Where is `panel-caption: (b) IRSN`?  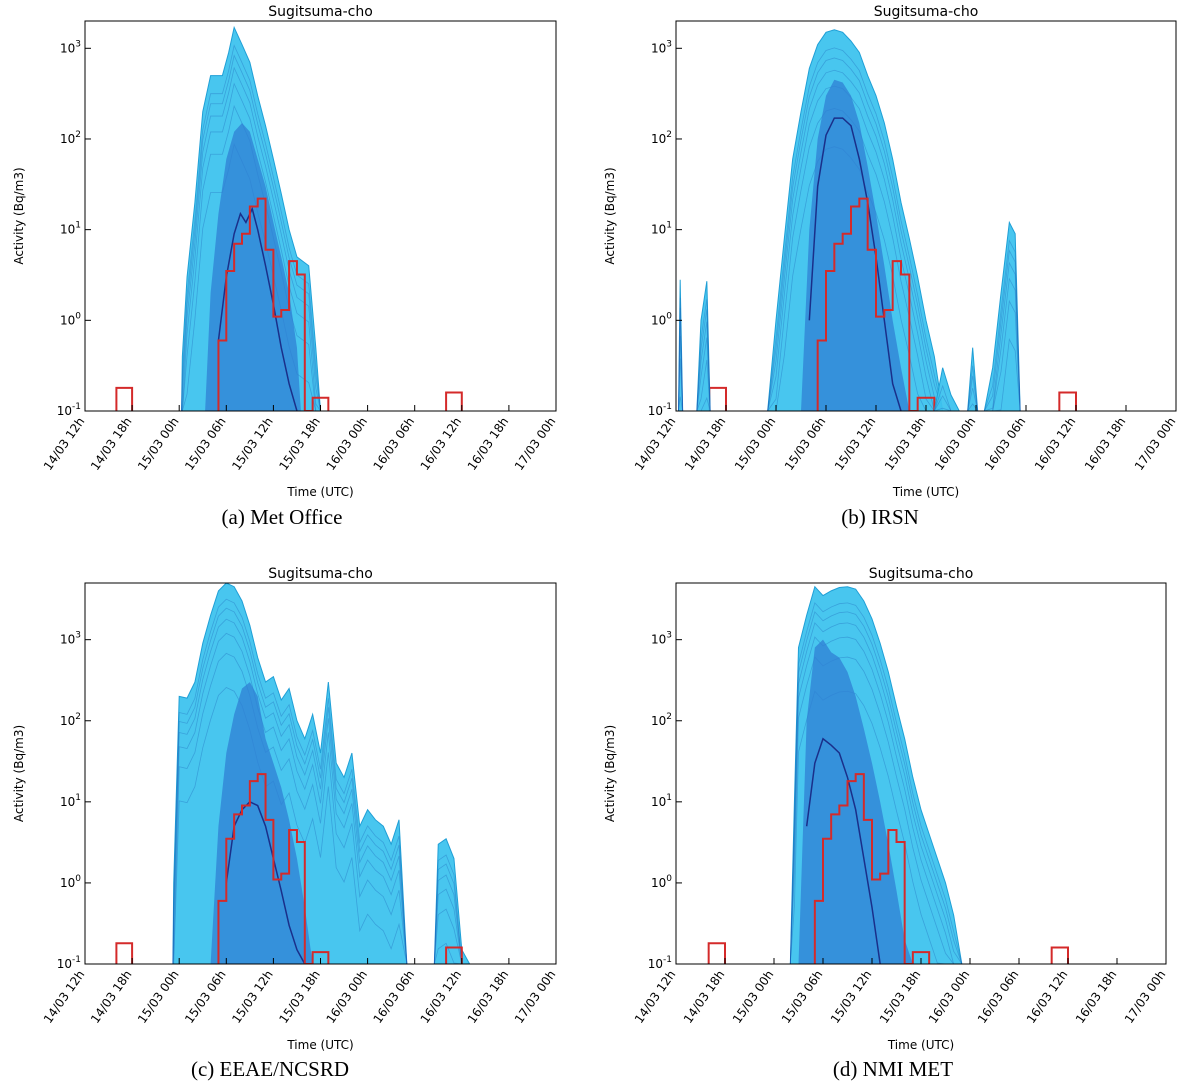
panel-caption: (b) IRSN is located at coordinates (880, 517).